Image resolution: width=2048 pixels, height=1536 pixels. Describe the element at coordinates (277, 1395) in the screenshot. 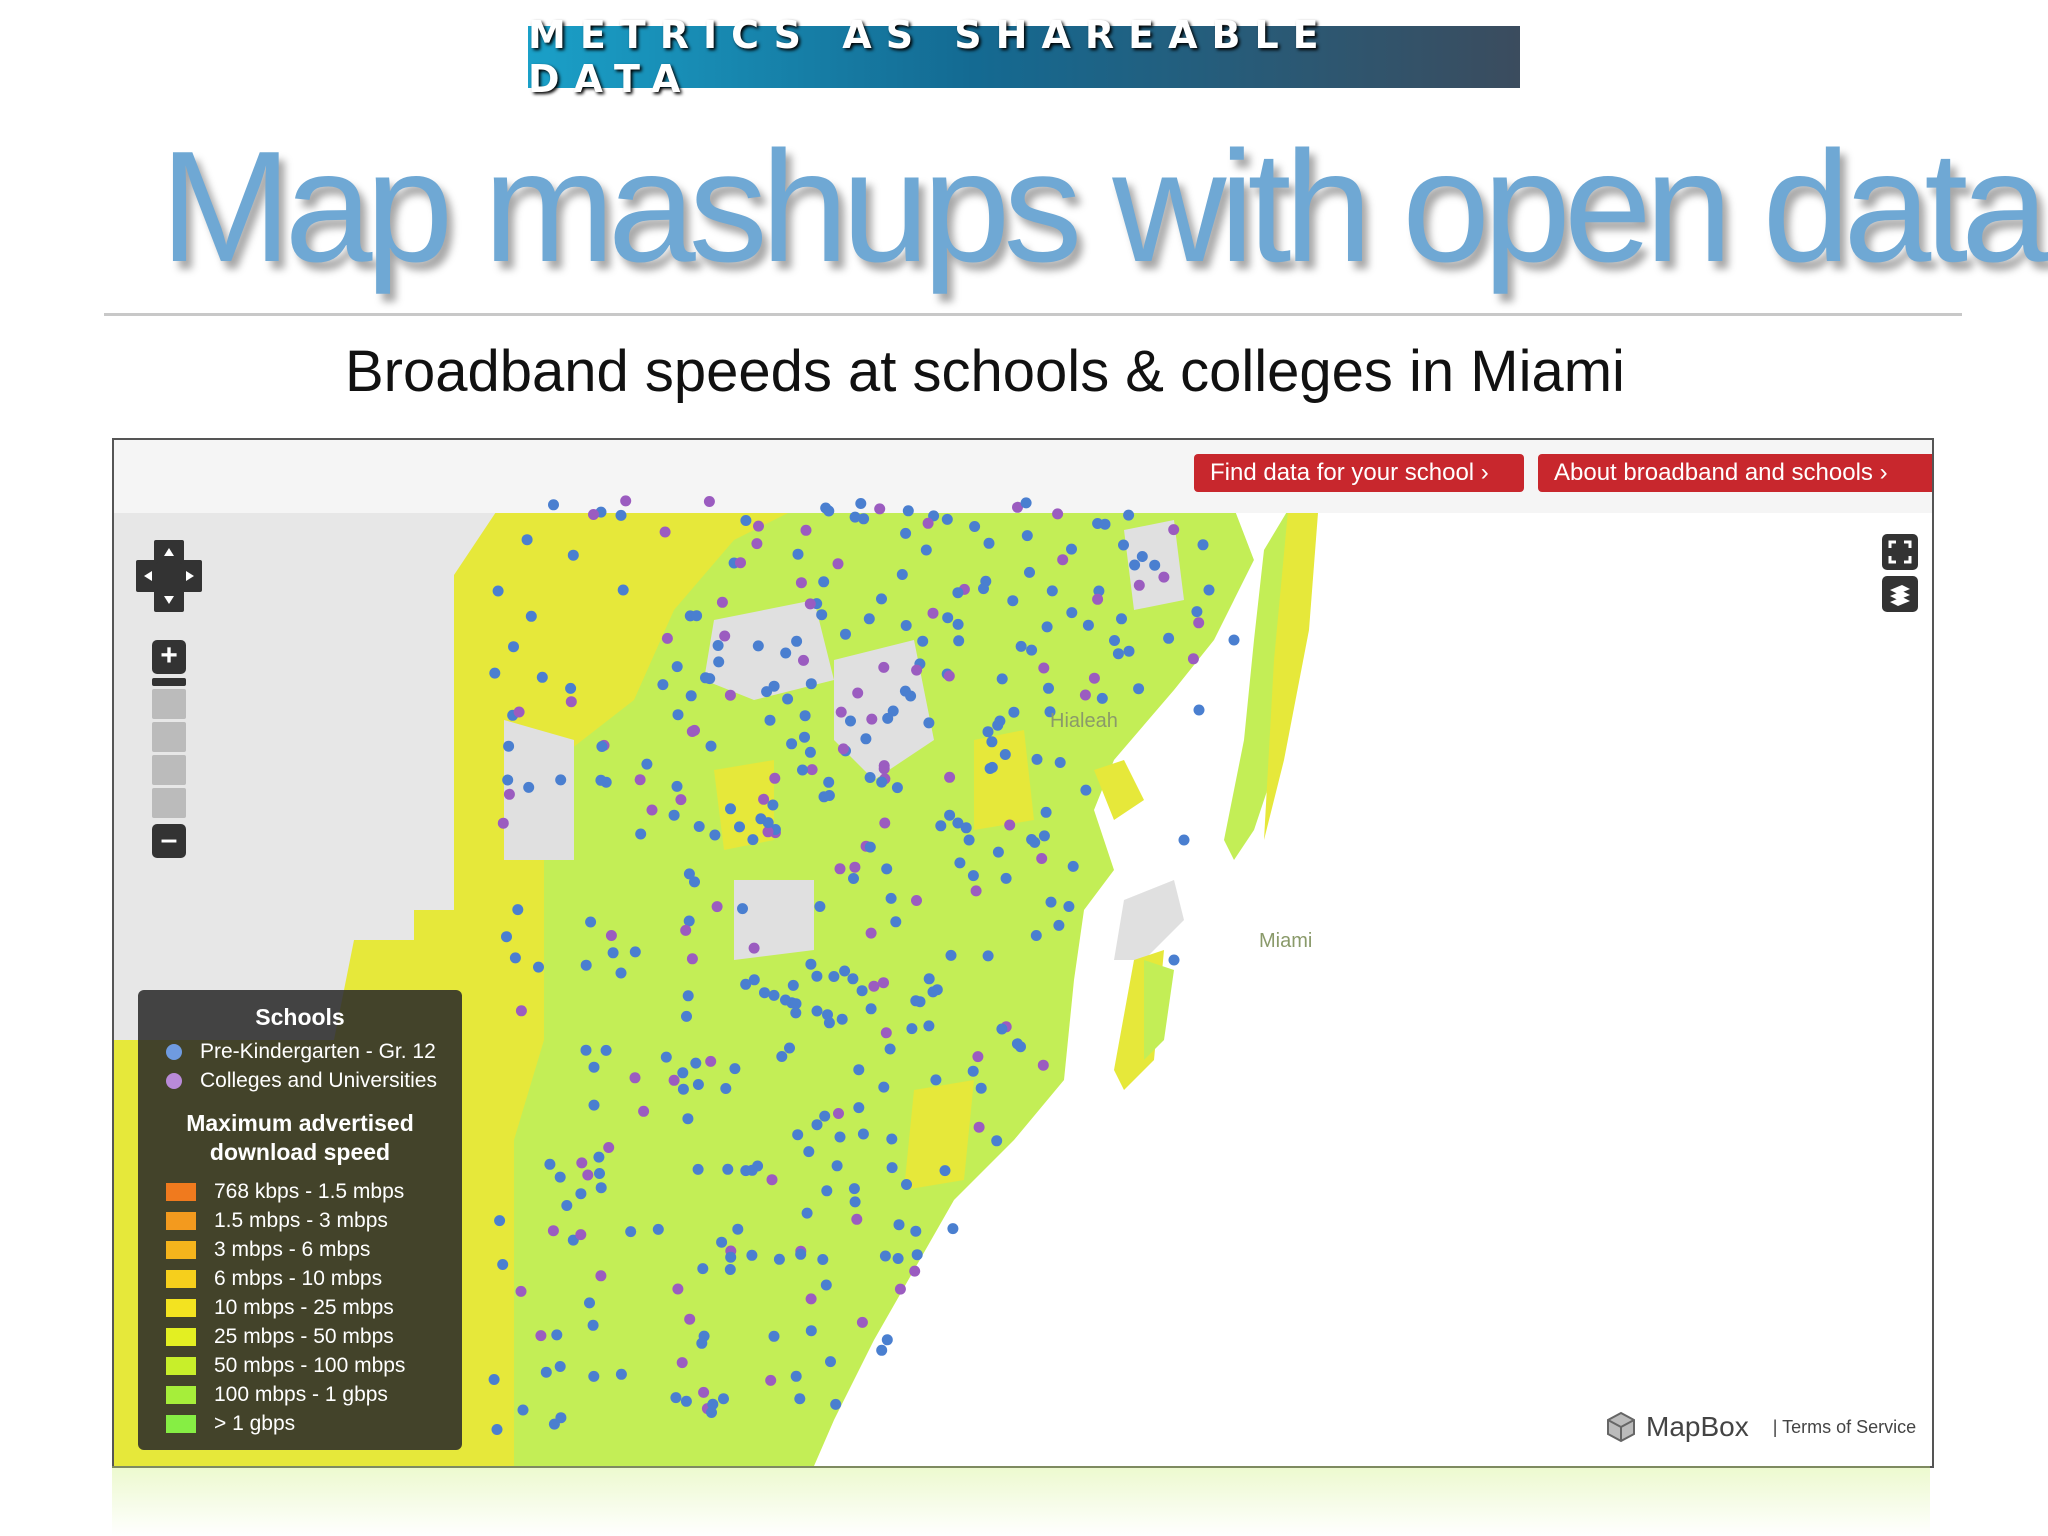

I see `legend-speed-row: 100 mbps - 1 gbps` at that location.